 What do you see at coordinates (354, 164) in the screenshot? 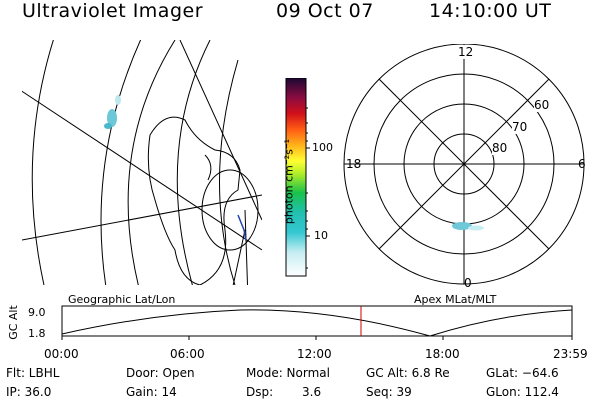
I see `mlt-label-18: 18` at bounding box center [354, 164].